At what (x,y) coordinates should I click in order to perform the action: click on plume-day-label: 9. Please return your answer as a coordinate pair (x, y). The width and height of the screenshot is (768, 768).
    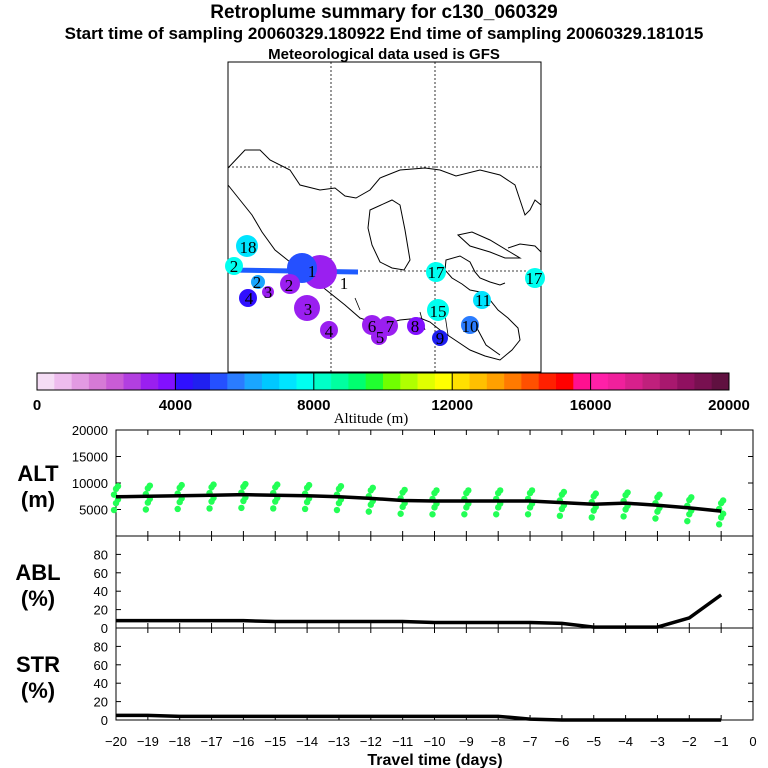
    Looking at the image, I should click on (440, 338).